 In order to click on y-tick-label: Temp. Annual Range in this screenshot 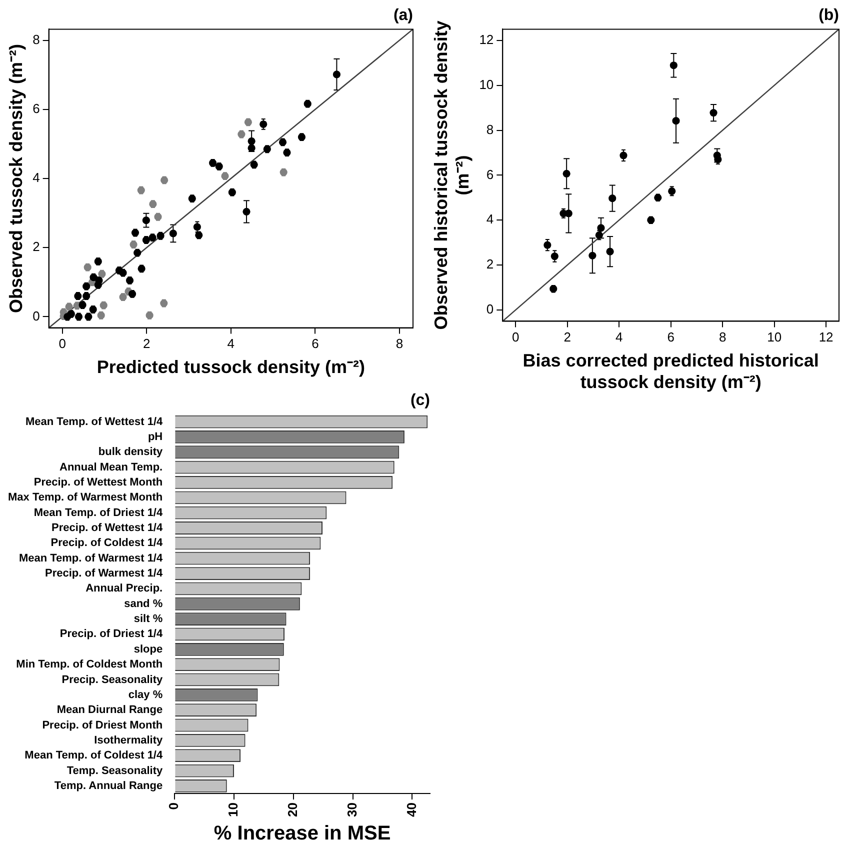, I will do `click(108, 786)`.